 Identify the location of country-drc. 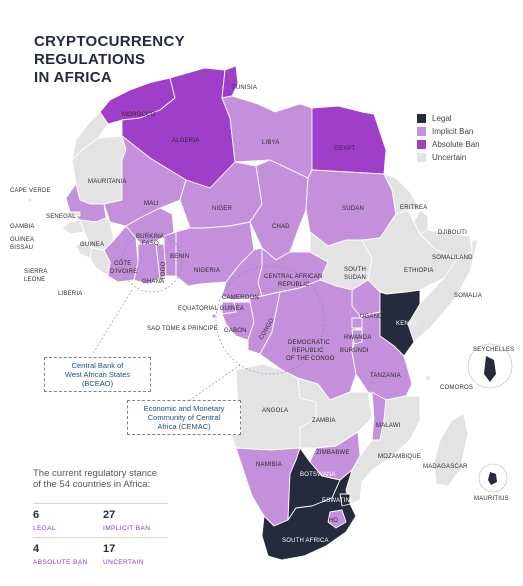
(310, 340).